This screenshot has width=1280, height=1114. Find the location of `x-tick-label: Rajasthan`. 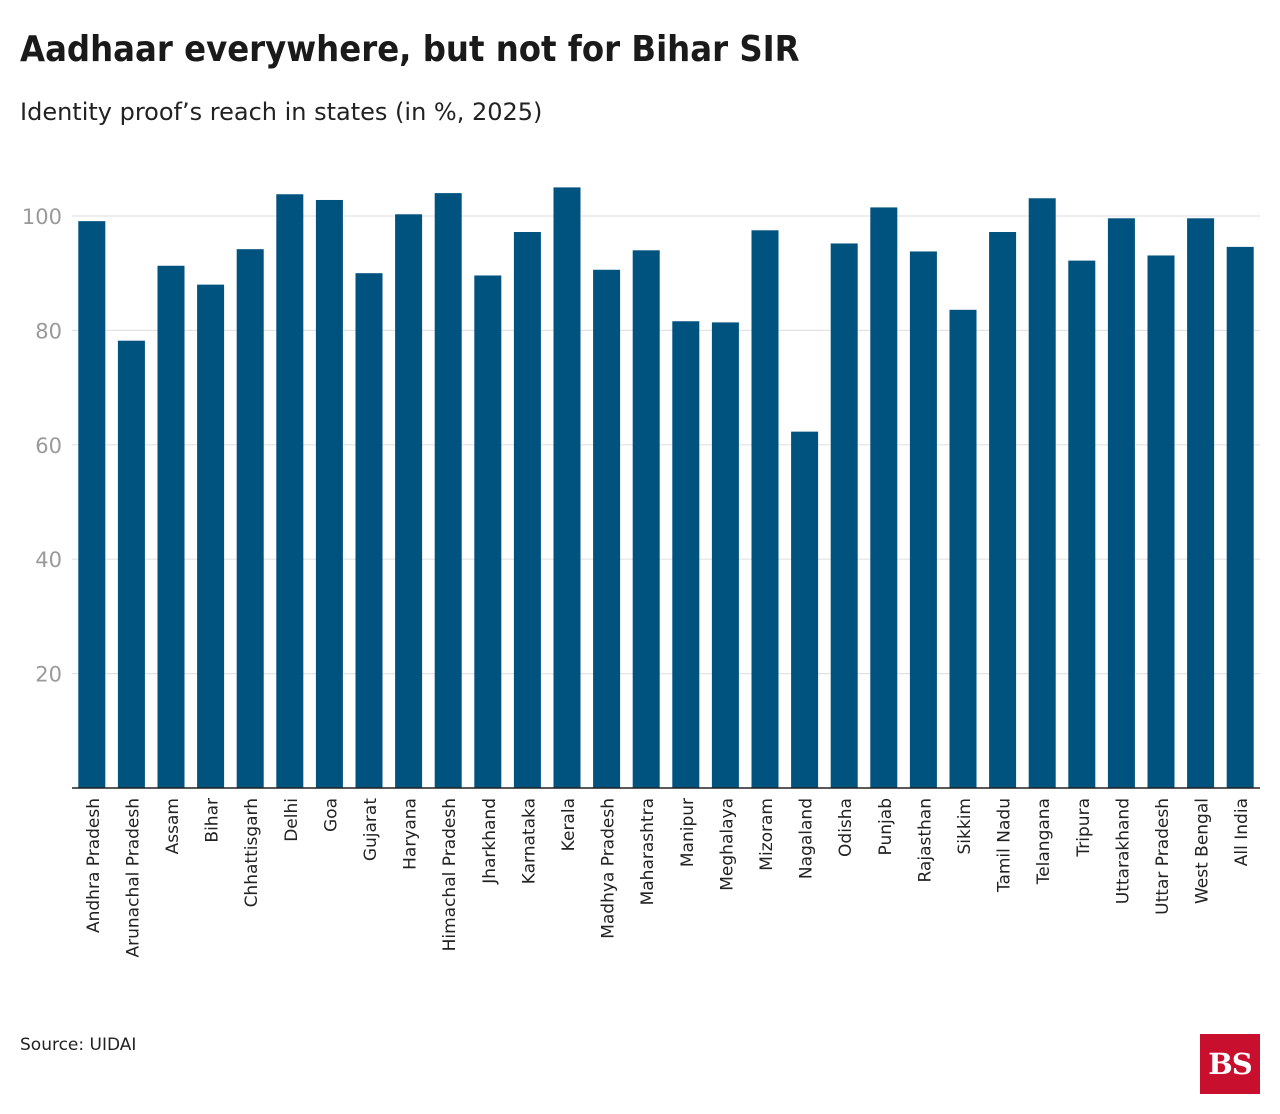

x-tick-label: Rajasthan is located at coordinates (925, 840).